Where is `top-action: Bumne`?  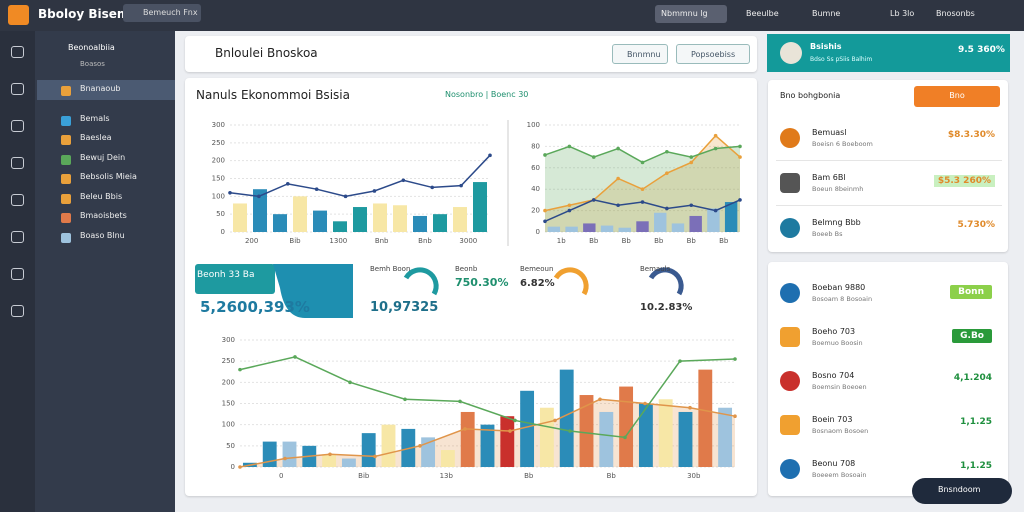 top-action: Bumne is located at coordinates (826, 13).